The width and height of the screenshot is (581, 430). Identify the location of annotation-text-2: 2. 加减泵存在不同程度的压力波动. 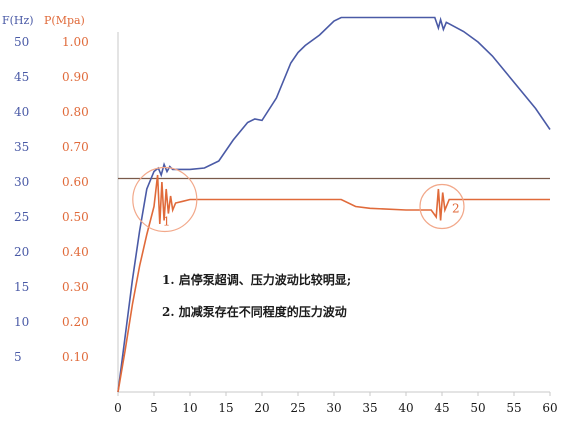
(254, 311).